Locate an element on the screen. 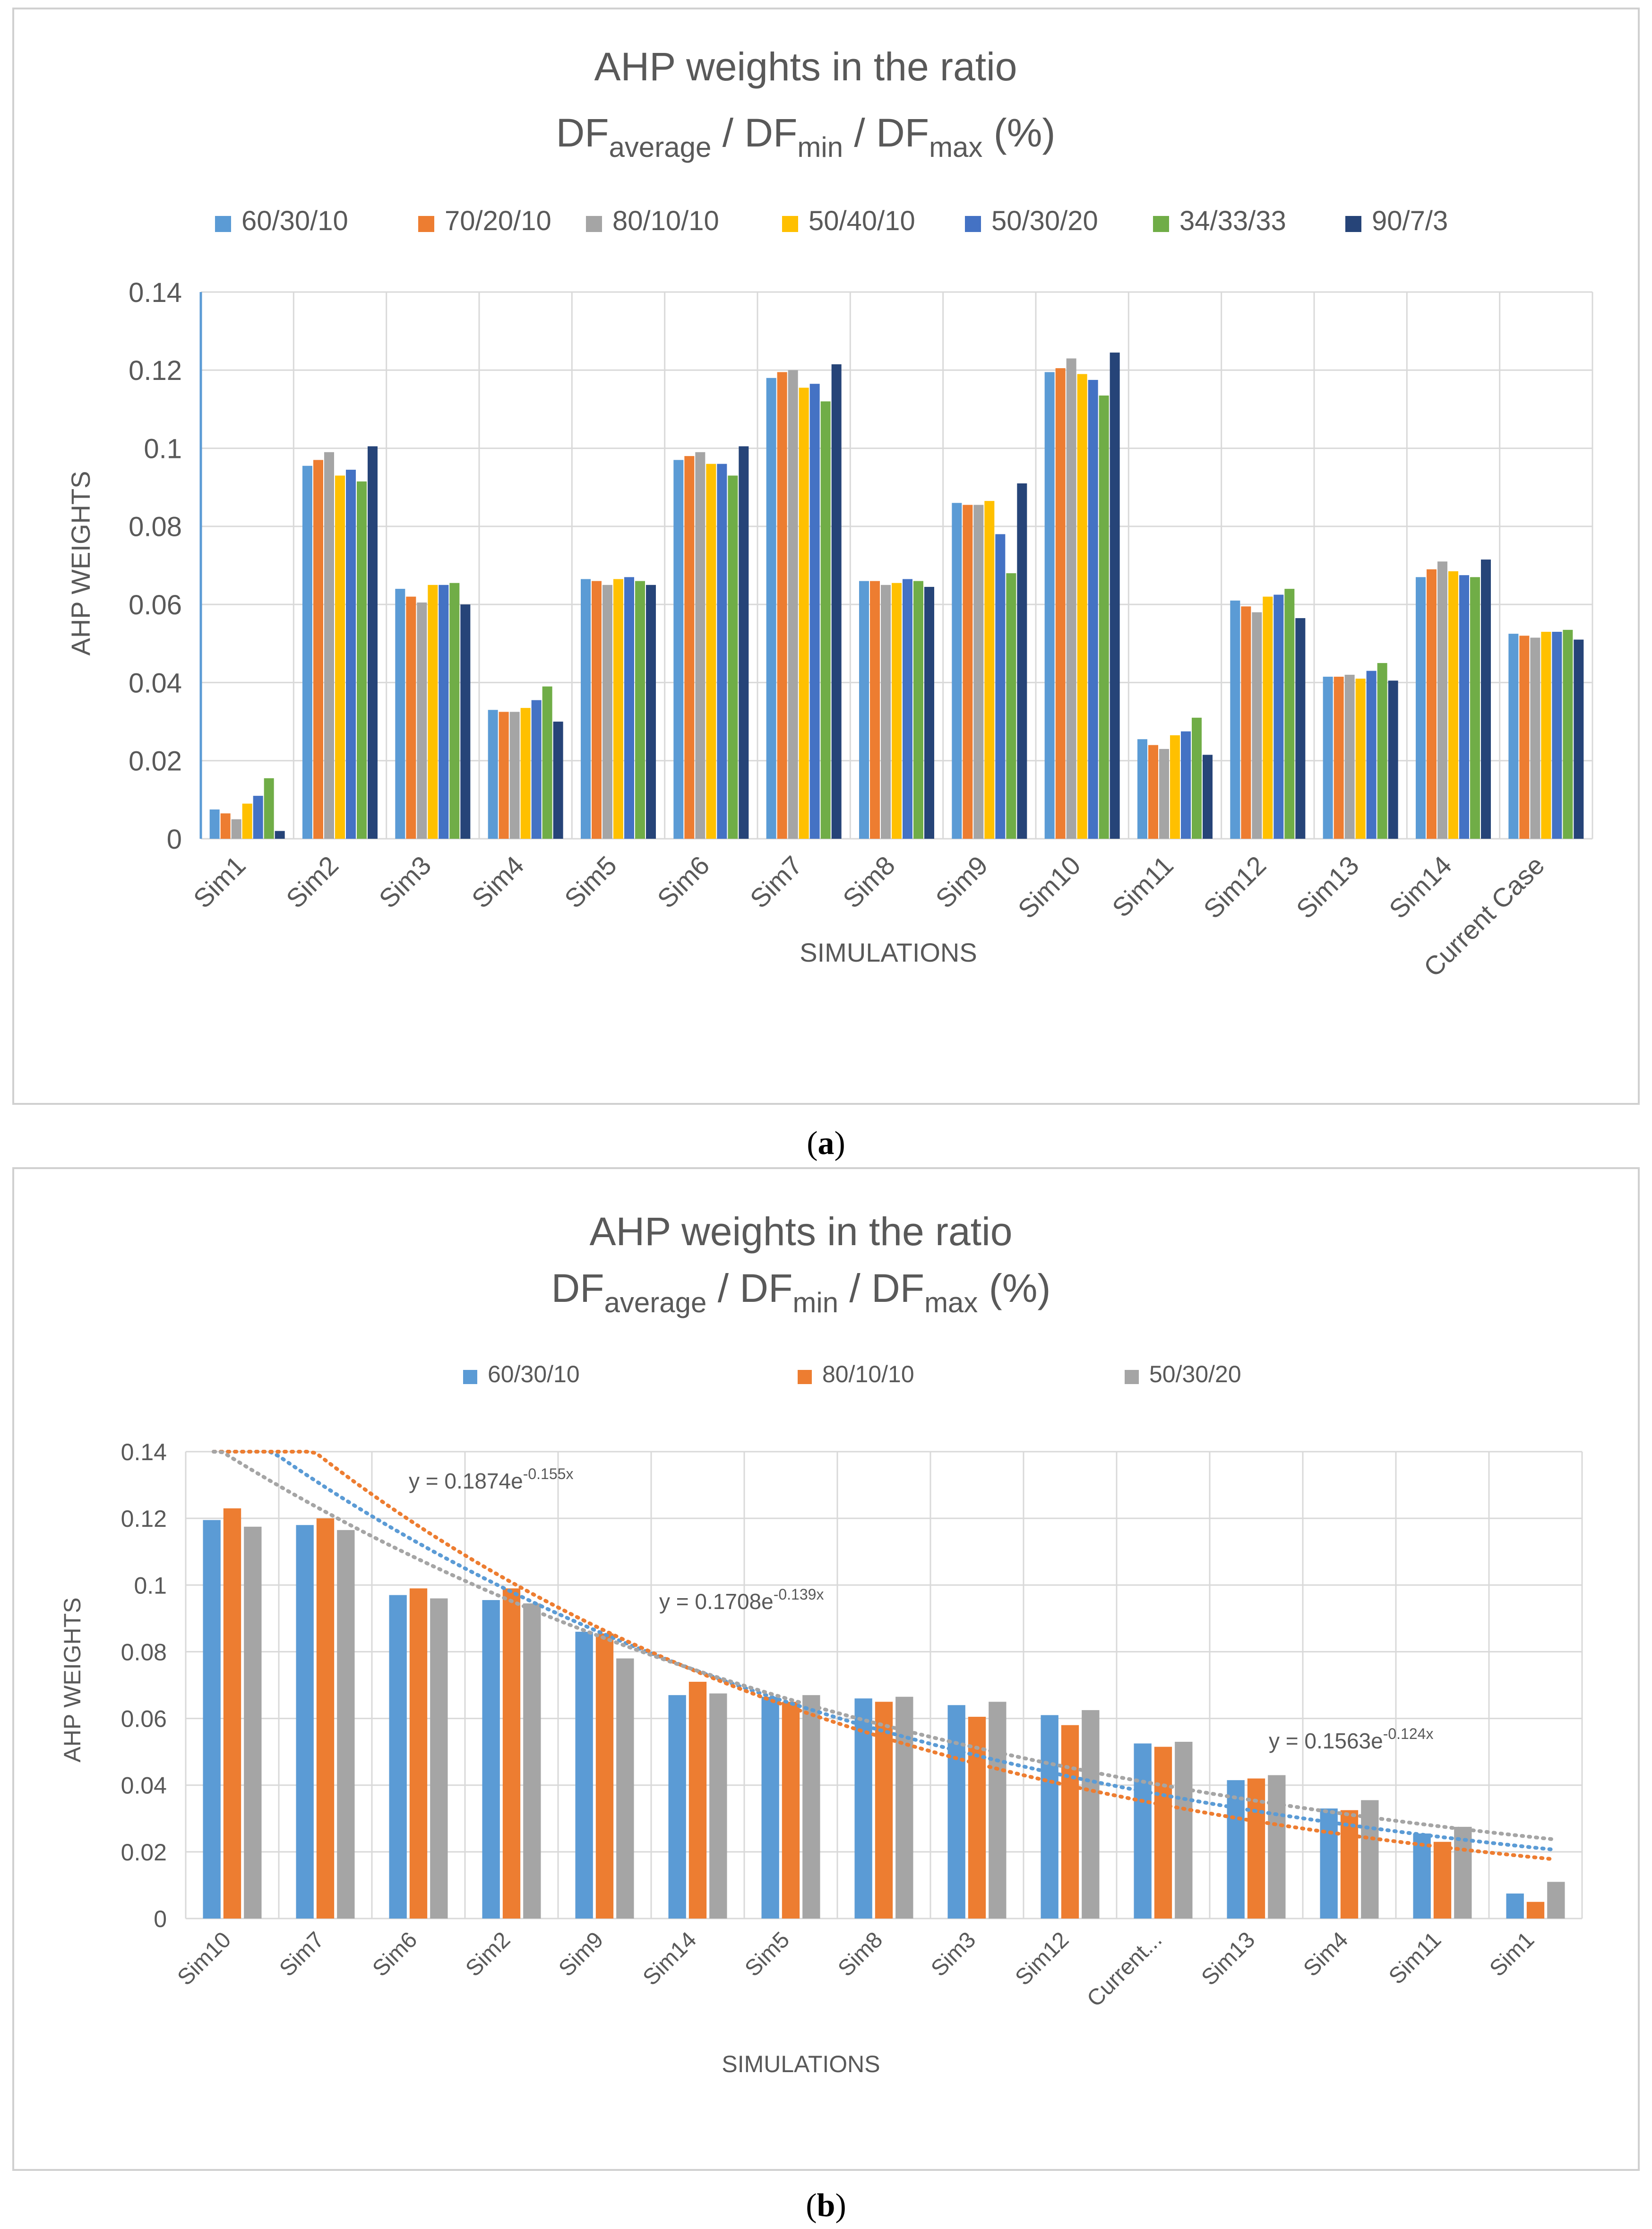 The height and width of the screenshot is (2229, 1652). panel-b-letter: b is located at coordinates (826, 2205).